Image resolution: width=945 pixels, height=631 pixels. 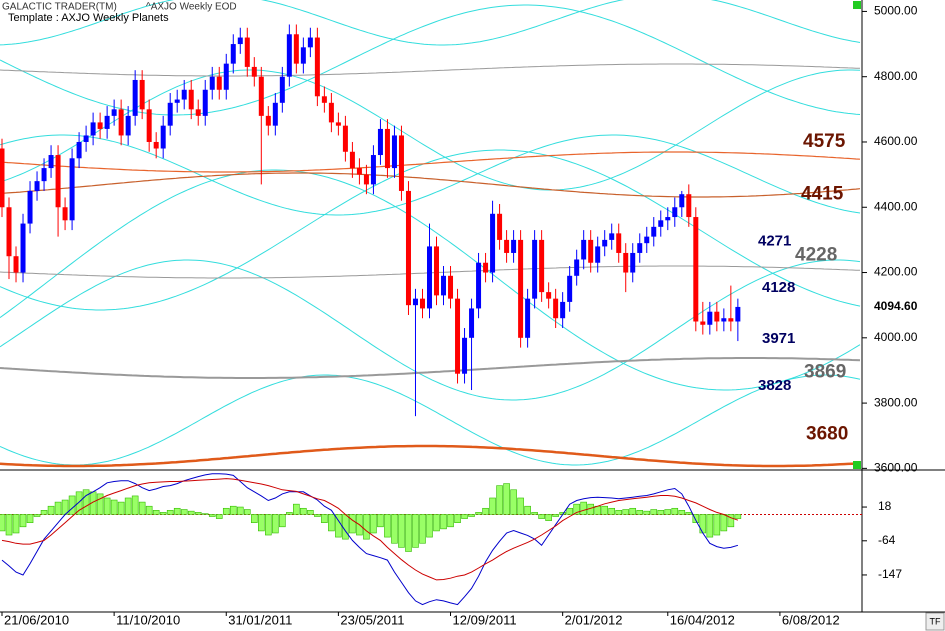 I want to click on level-label: 4575, so click(x=824, y=141).